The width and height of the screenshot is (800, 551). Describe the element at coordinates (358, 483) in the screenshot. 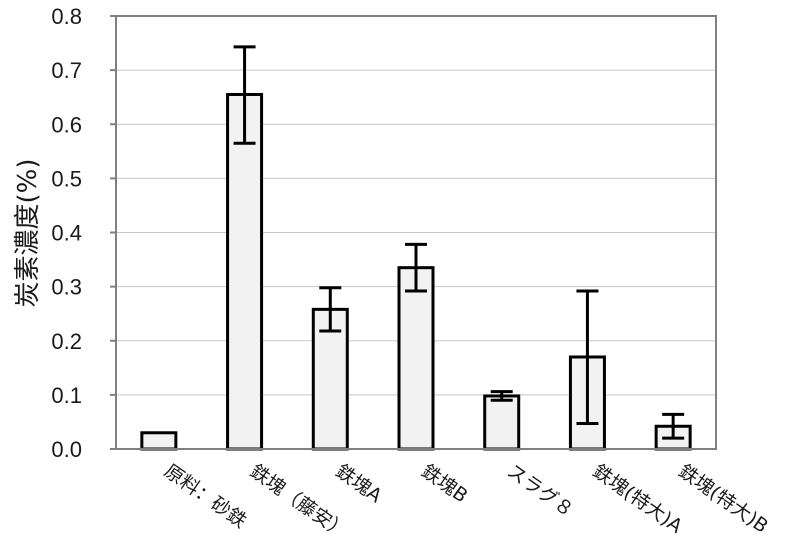

I see `x-tick-label: 鉄塊A` at that location.